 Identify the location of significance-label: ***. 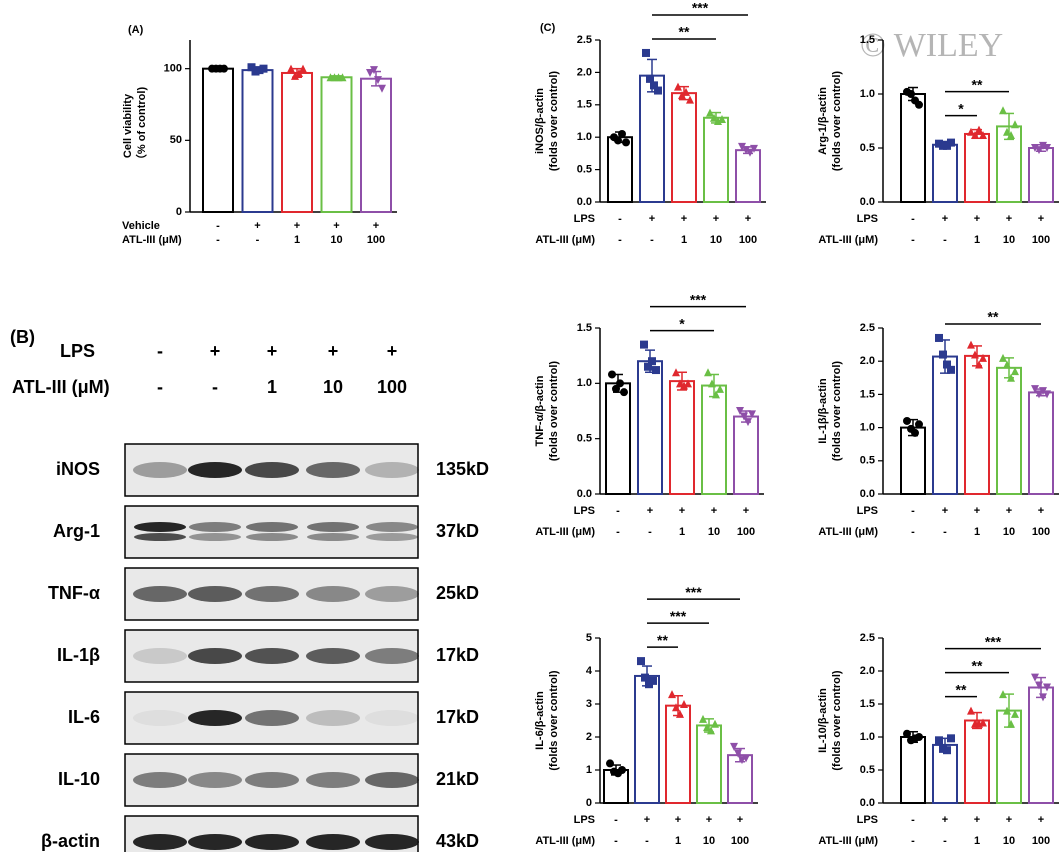
(678, 616).